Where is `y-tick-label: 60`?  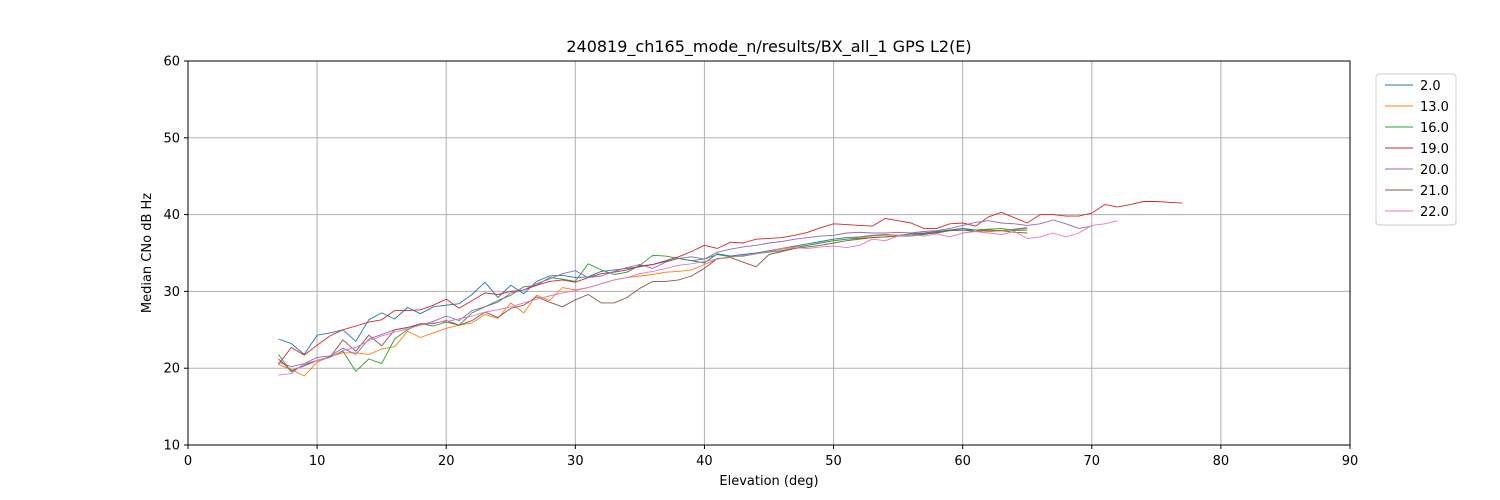 y-tick-label: 60 is located at coordinates (171, 62).